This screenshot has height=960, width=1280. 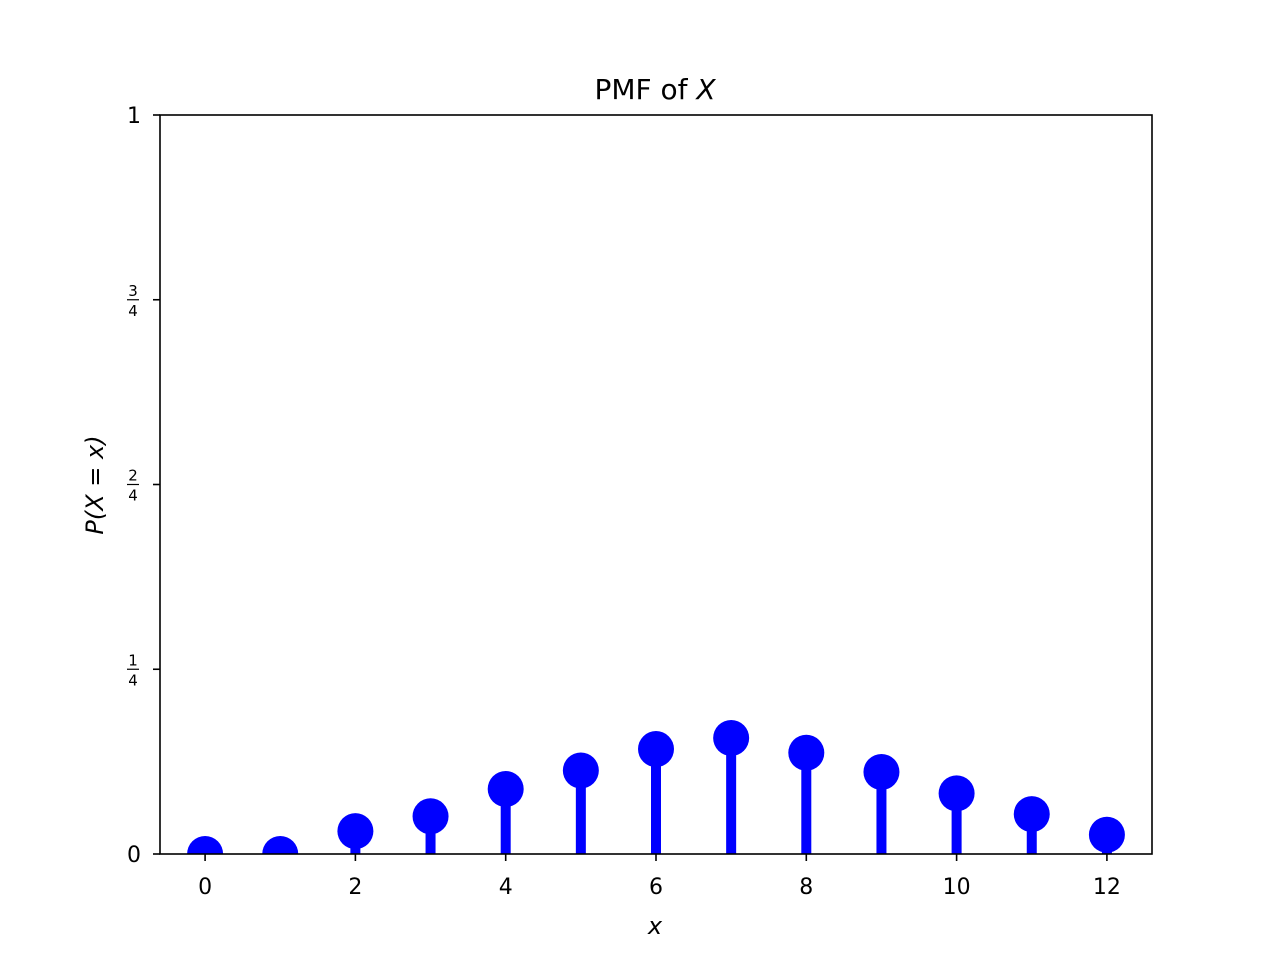 What do you see at coordinates (133, 476) in the screenshot?
I see `y-tick-numerator: 2` at bounding box center [133, 476].